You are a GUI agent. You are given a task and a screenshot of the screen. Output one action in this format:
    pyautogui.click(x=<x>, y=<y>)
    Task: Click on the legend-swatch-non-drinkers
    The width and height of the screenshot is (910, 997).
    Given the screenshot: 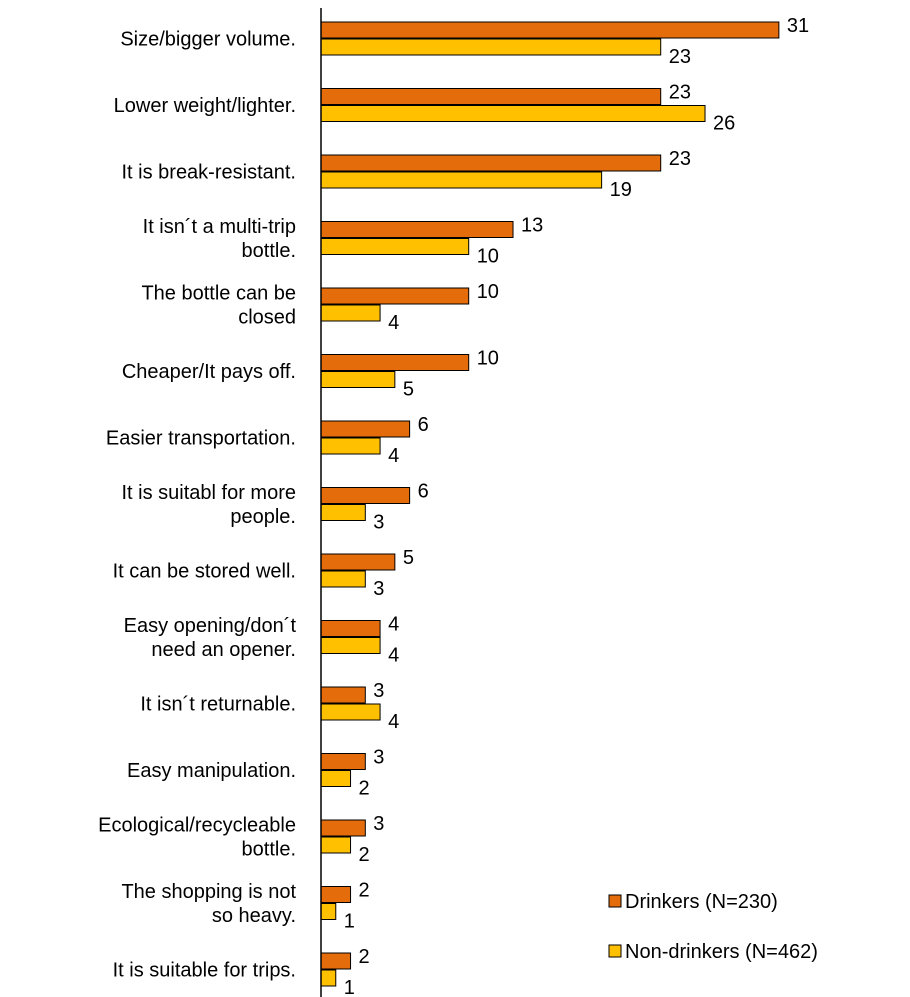 What is the action you would take?
    pyautogui.click(x=615, y=951)
    